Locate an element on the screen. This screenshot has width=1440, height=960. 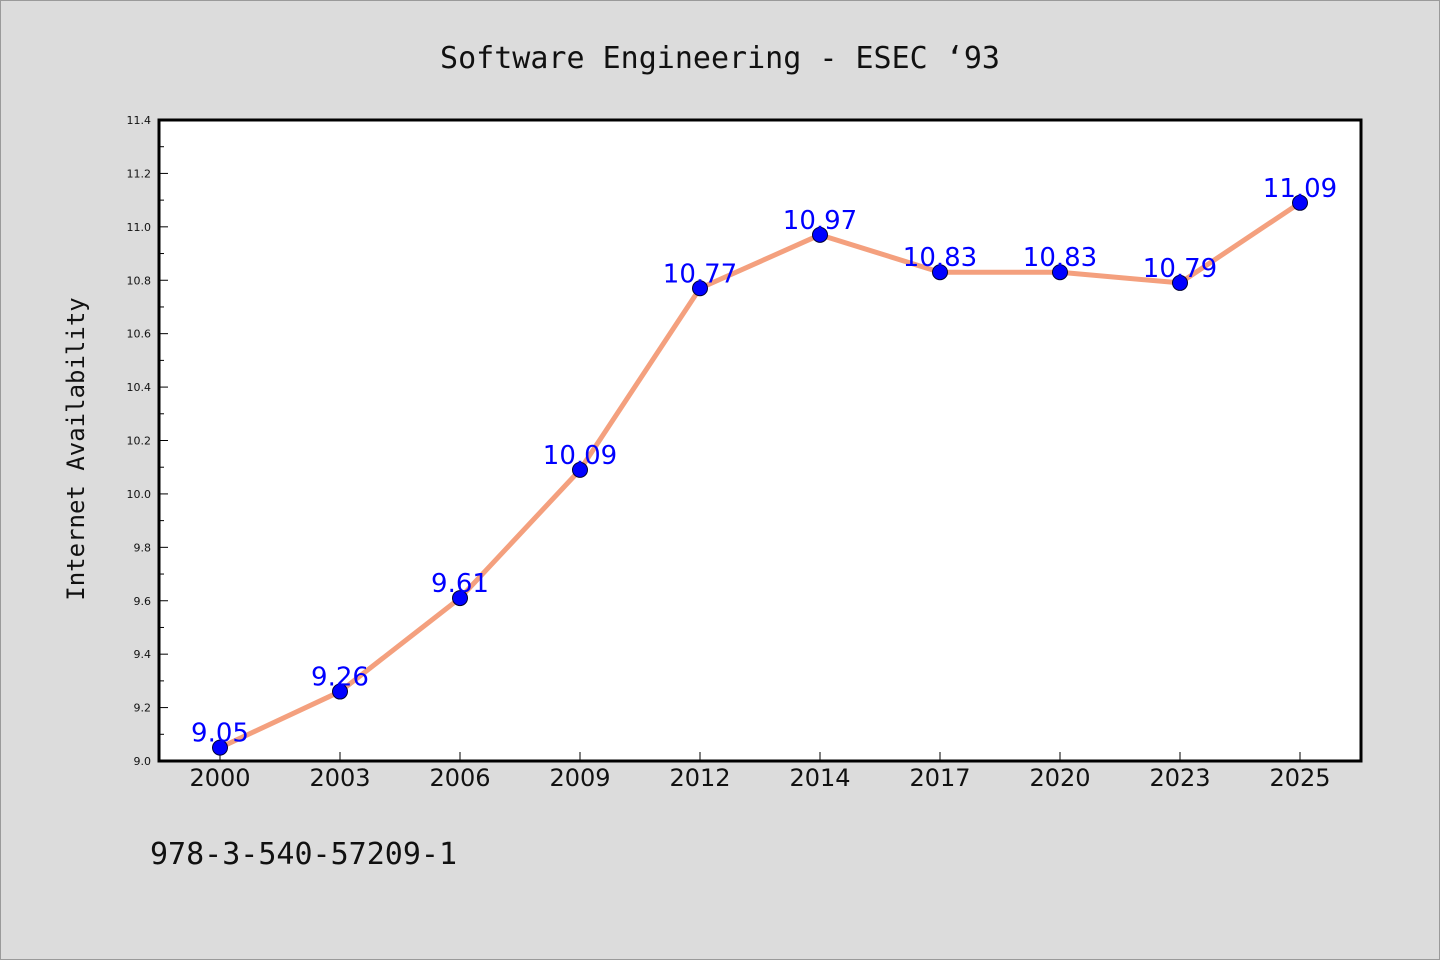
data-label: 10.79 is located at coordinates (1180, 269).